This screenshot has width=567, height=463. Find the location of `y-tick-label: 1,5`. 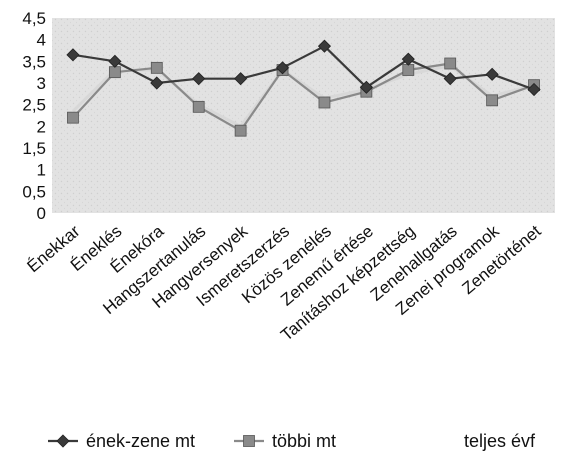

y-tick-label: 1,5 is located at coordinates (34, 148).